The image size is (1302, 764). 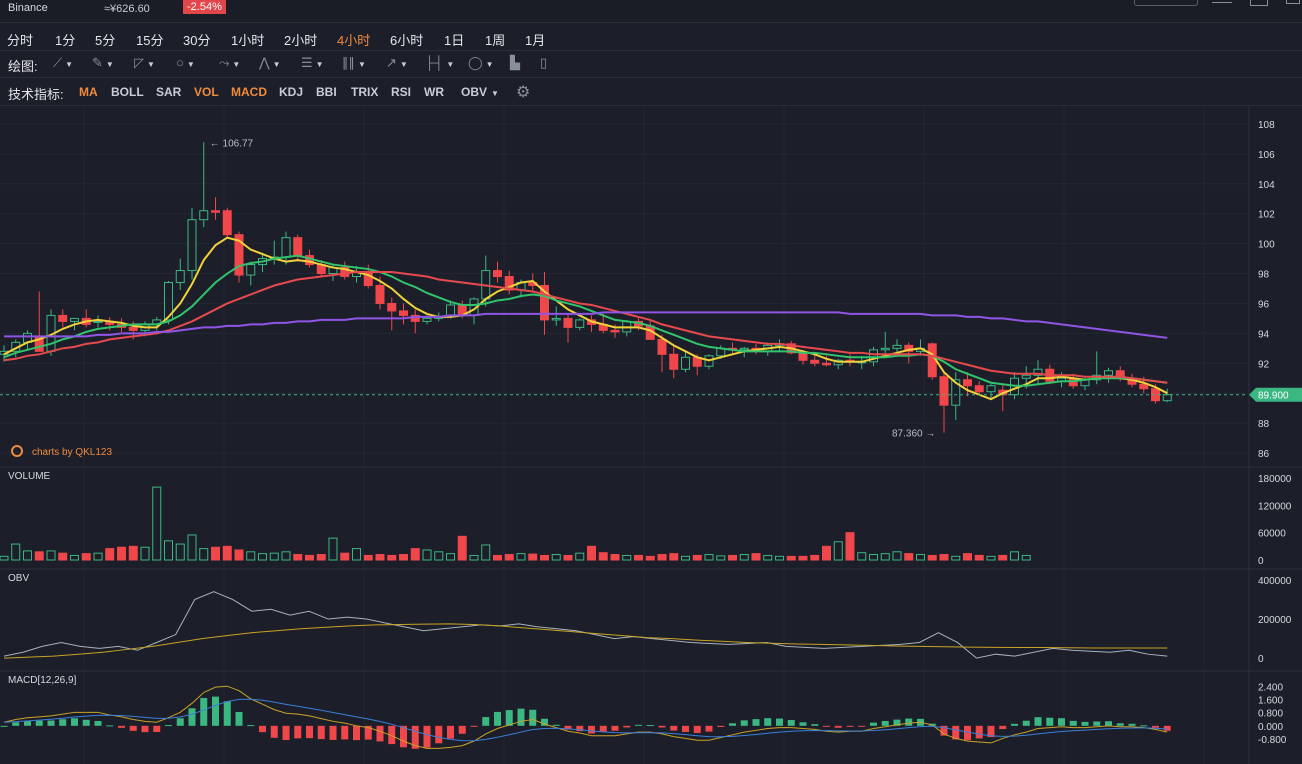 I want to click on period-5m: 5分, so click(x=105, y=40).